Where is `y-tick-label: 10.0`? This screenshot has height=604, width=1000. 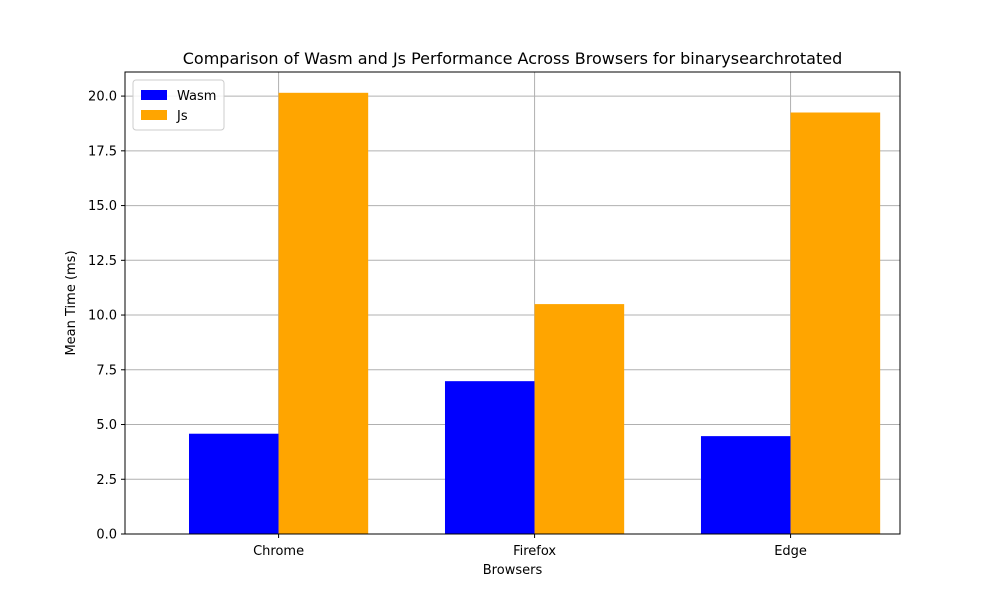
y-tick-label: 10.0 is located at coordinates (102, 316).